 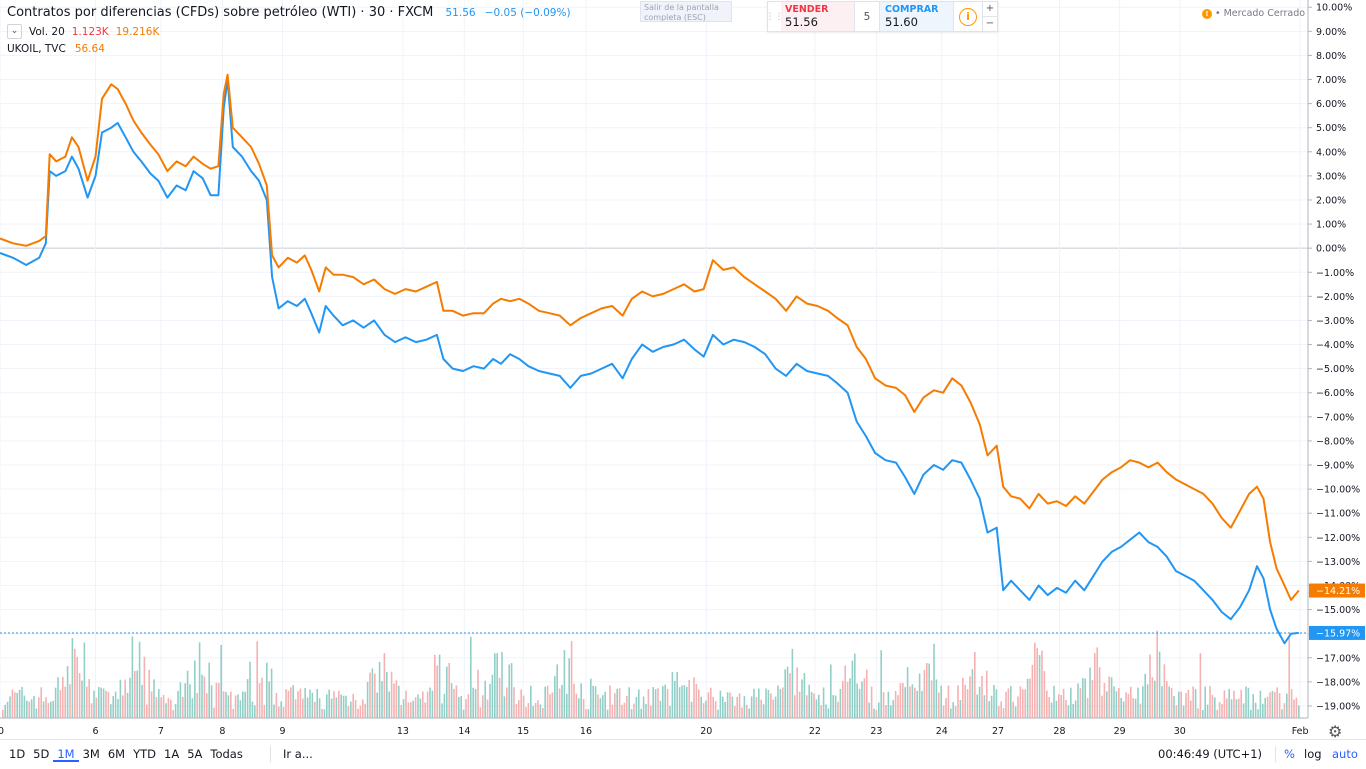 I want to click on y-tick-label: 5.00%, so click(x=1331, y=128).